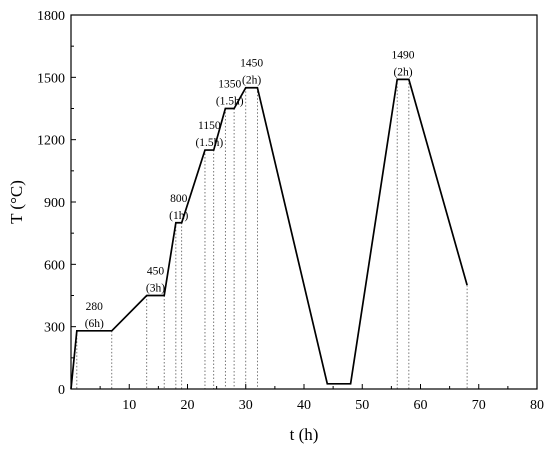  Describe the element at coordinates (95, 307) in the screenshot. I see `annotation-label: 280` at that location.